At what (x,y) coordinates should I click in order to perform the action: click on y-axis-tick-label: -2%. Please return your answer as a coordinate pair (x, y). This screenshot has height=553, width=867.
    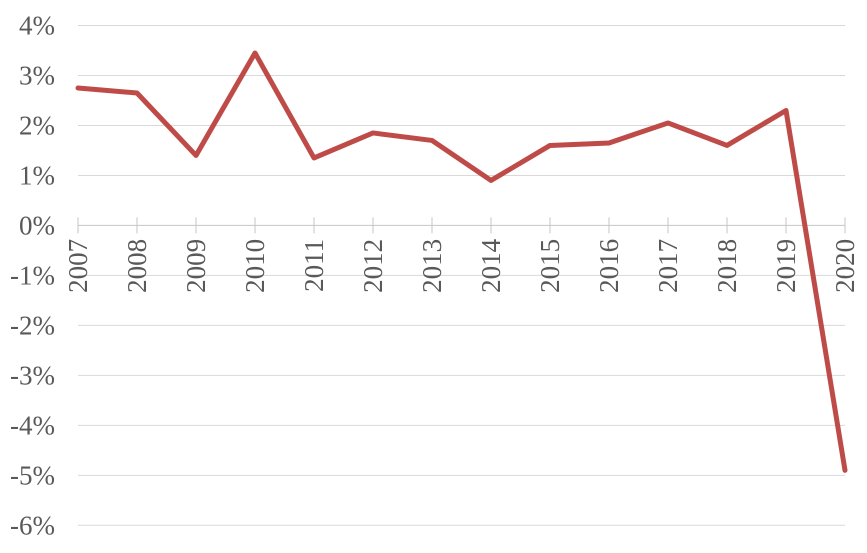
    Looking at the image, I should click on (32, 326).